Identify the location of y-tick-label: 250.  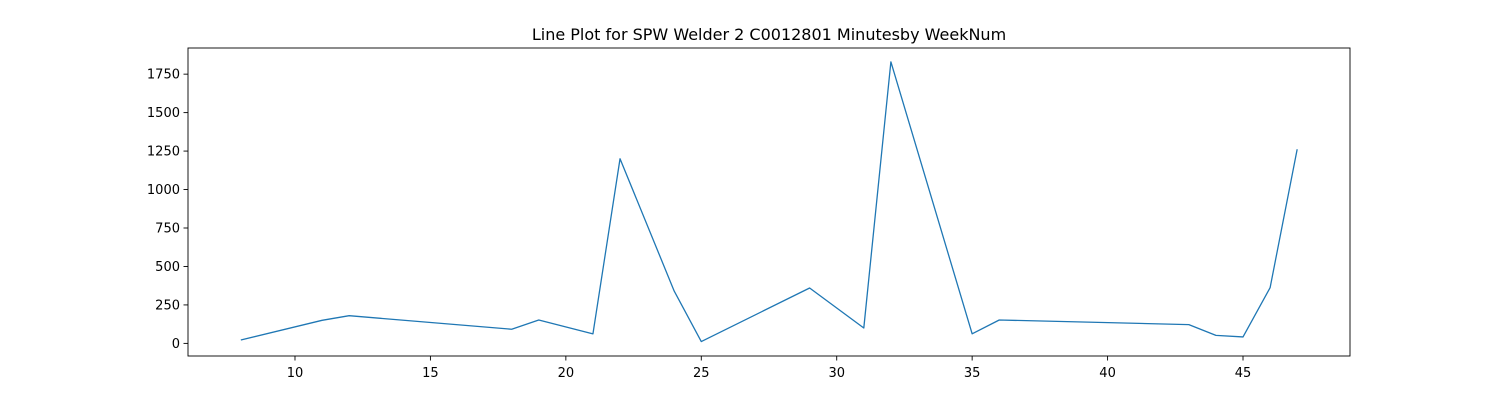
(167, 305).